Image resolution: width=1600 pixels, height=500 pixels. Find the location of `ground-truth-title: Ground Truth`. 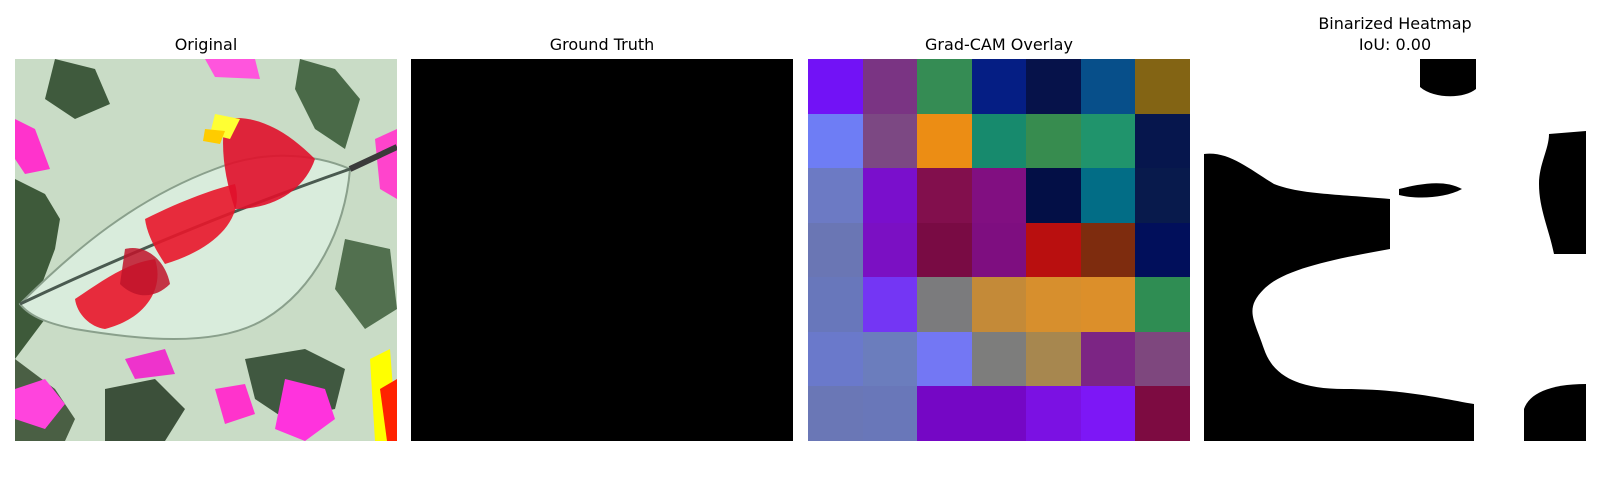

ground-truth-title: Ground Truth is located at coordinates (602, 44).